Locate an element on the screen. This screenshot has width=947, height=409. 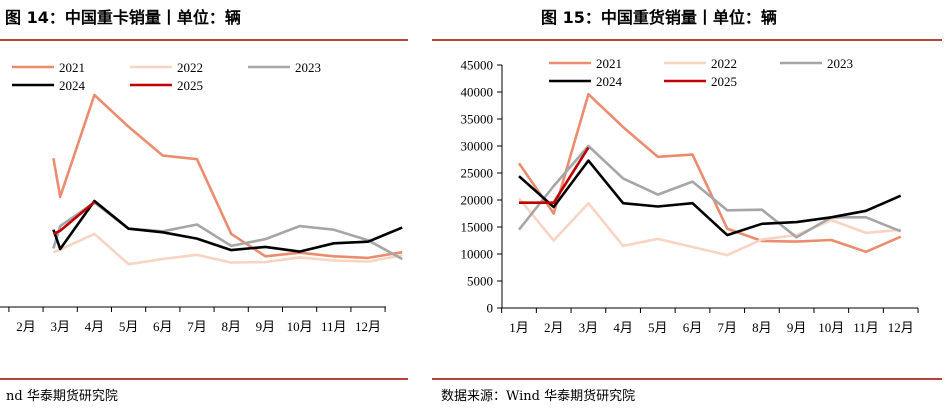
y-tick-label: 40000 is located at coordinates (477, 92).